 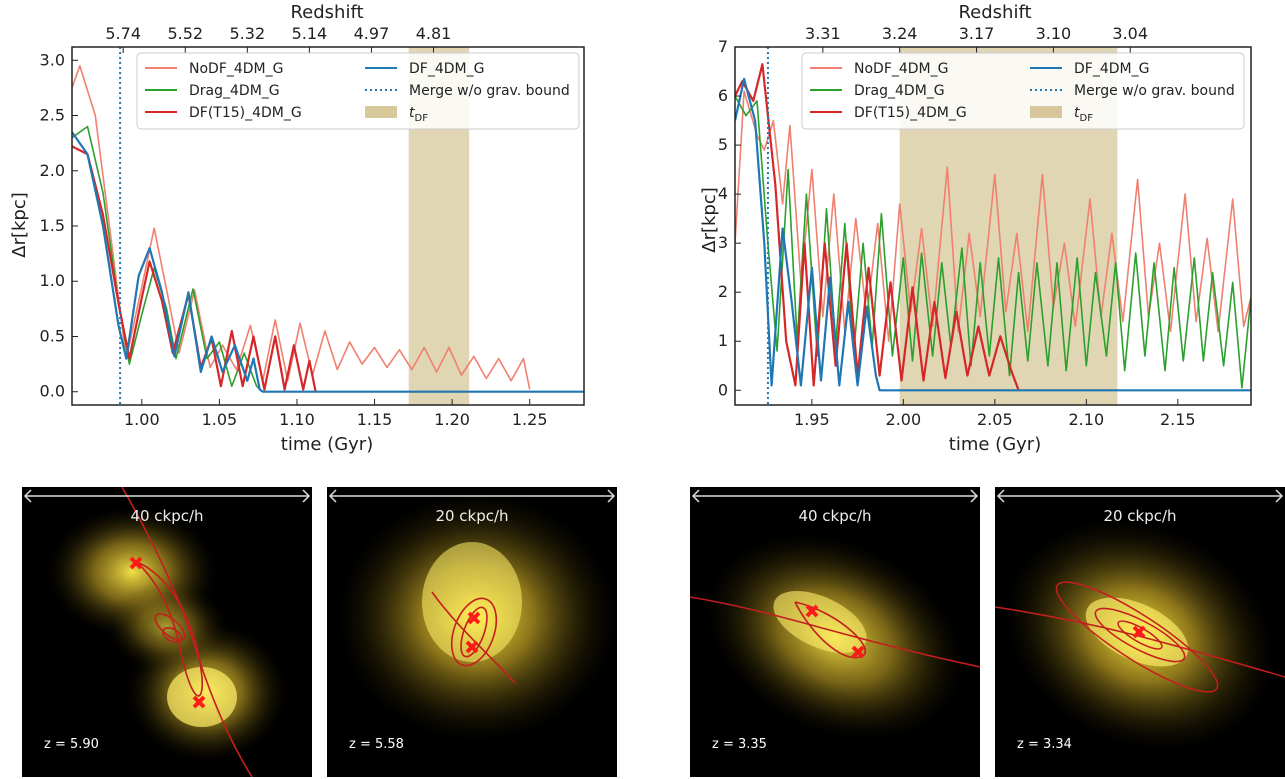 What do you see at coordinates (372, 33) in the screenshot?
I see `redshift-tick-label: 4.97` at bounding box center [372, 33].